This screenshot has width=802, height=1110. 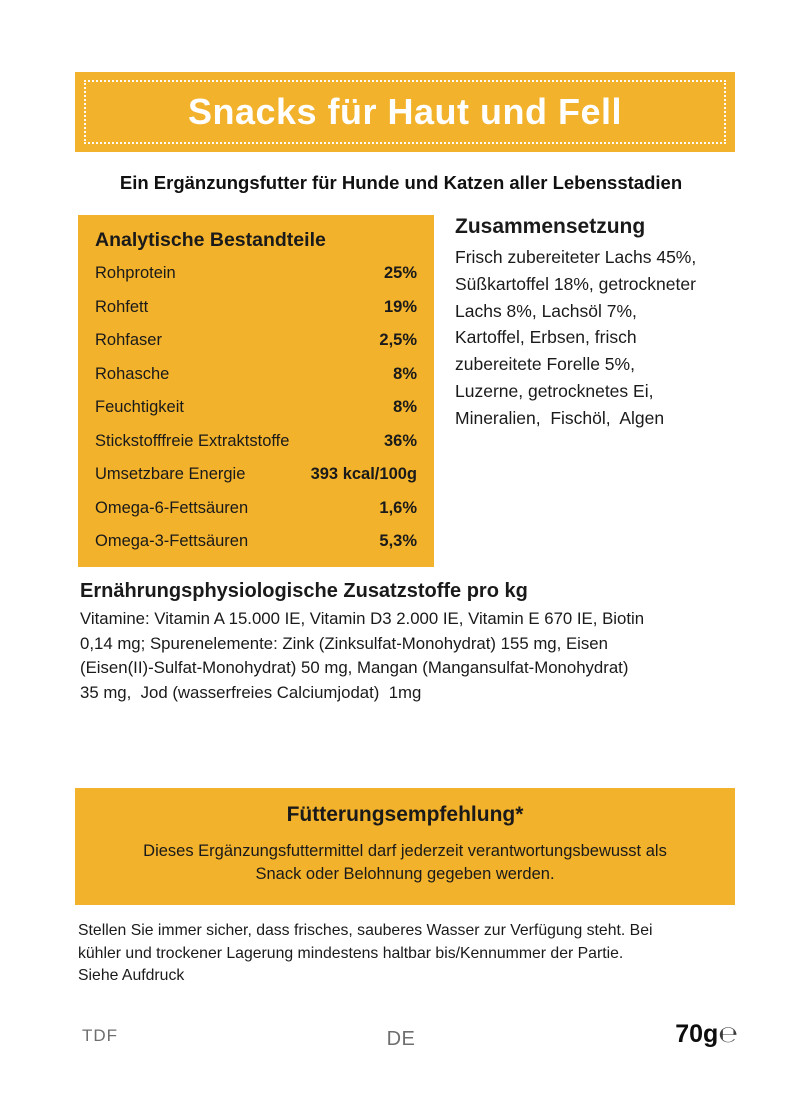 What do you see at coordinates (728, 1035) in the screenshot?
I see `estimated-sign: ℮` at bounding box center [728, 1035].